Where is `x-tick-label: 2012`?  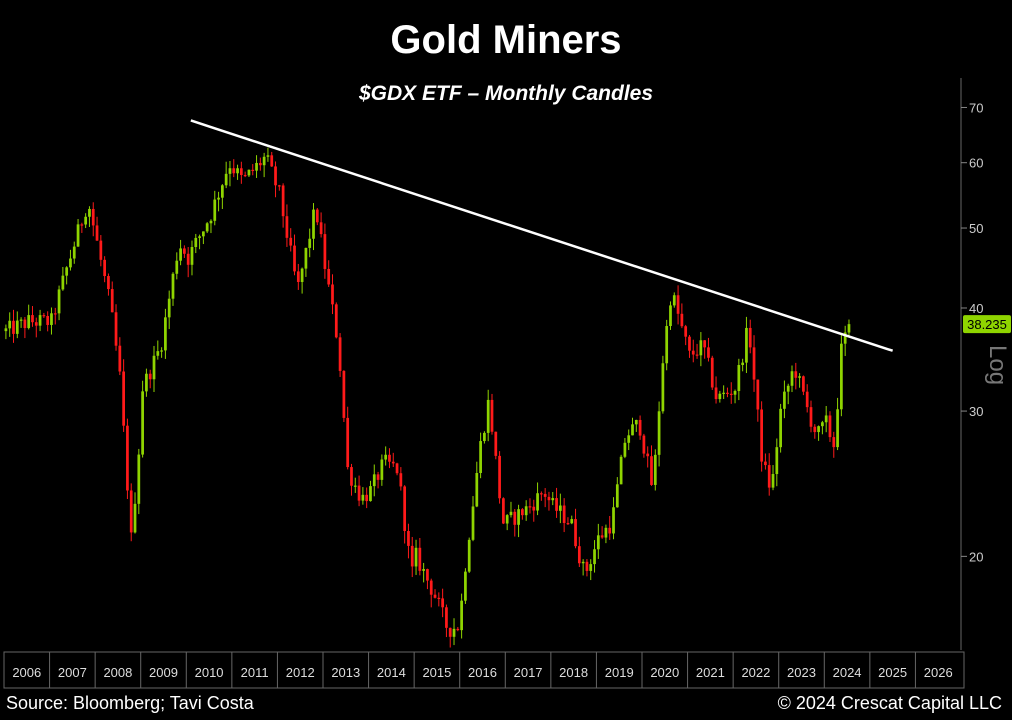 x-tick-label: 2012 is located at coordinates (300, 672).